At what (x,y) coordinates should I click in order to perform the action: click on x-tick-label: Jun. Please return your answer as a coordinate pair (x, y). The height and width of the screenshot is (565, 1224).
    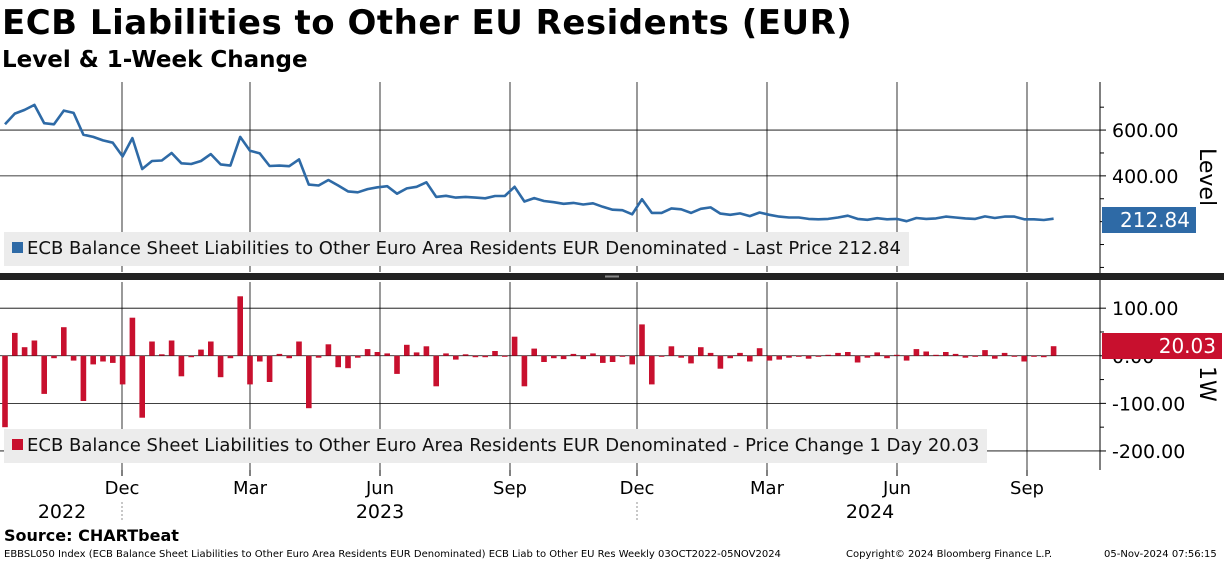
    Looking at the image, I should click on (379, 488).